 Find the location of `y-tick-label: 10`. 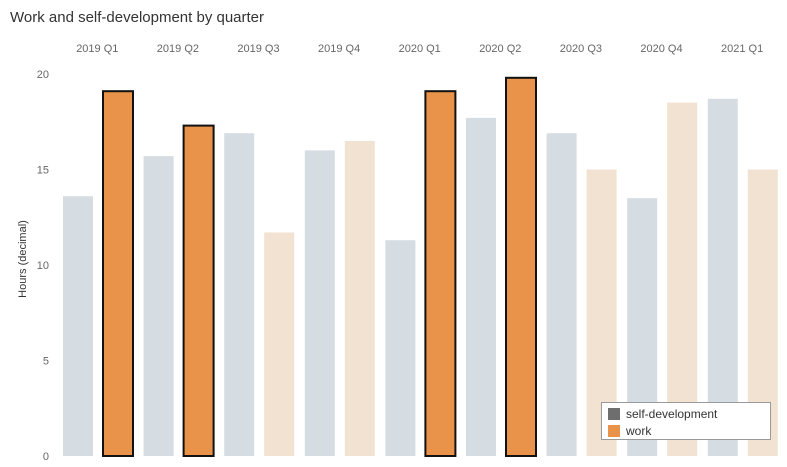

y-tick-label: 10 is located at coordinates (43, 266).